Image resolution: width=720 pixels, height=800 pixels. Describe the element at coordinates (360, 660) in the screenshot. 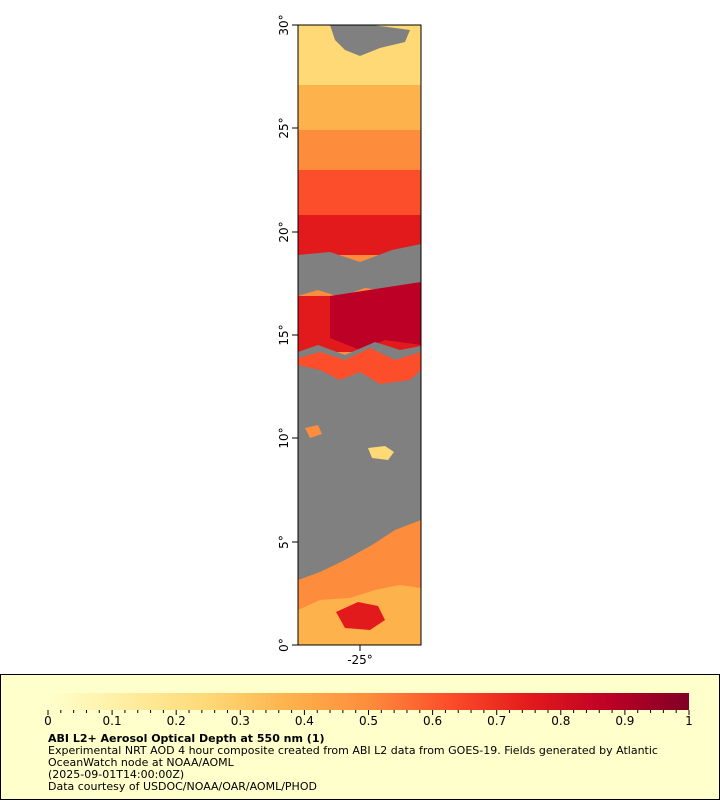

I see `lon-label: -25°` at that location.